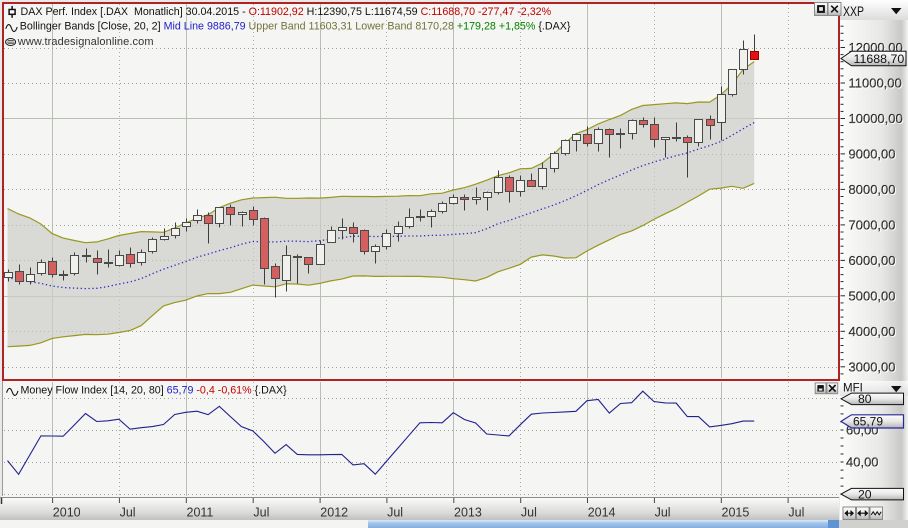 The width and height of the screenshot is (908, 528). I want to click on svg-text: 7000,00, so click(872, 225).